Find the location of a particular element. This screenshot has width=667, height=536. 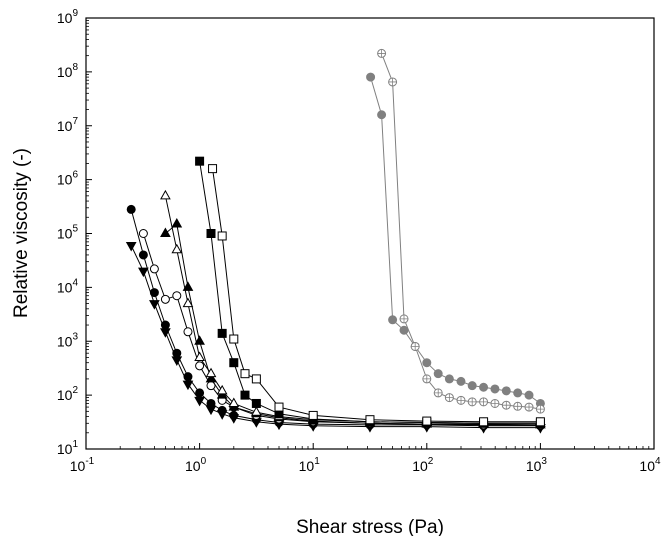

x-tick-label: 10² is located at coordinates (423, 465).